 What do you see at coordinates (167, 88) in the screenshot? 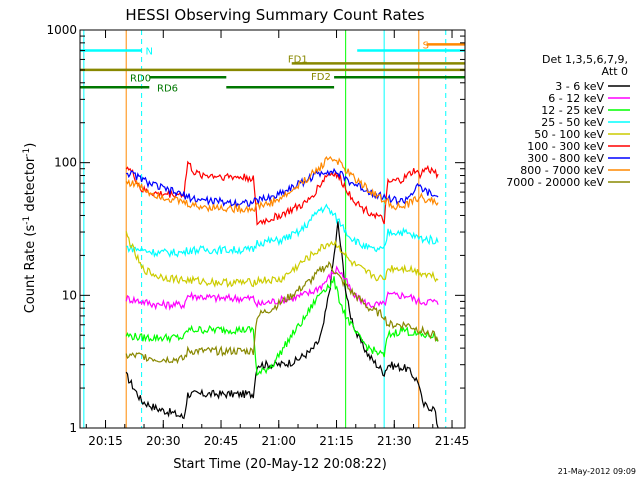
I see `flag-label-rd6: RD6` at bounding box center [167, 88].